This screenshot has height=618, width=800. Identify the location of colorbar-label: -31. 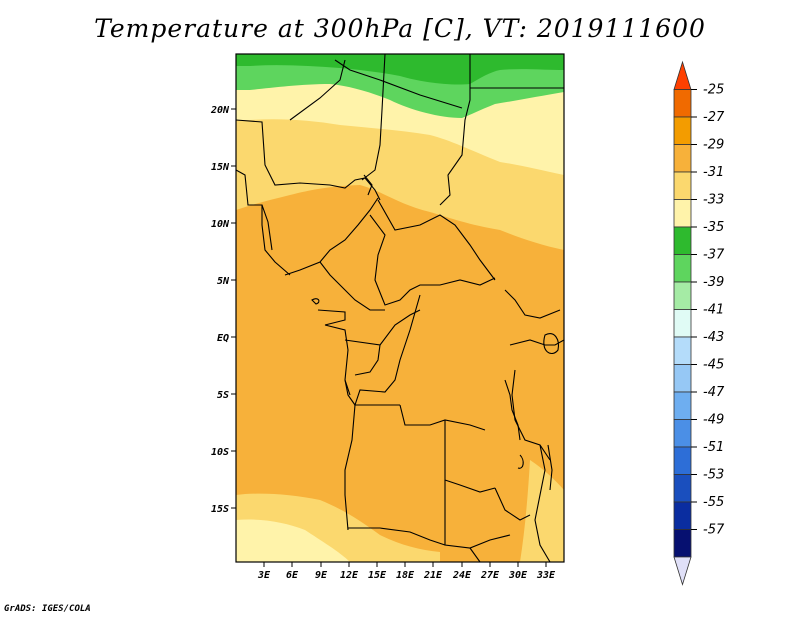
(713, 172).